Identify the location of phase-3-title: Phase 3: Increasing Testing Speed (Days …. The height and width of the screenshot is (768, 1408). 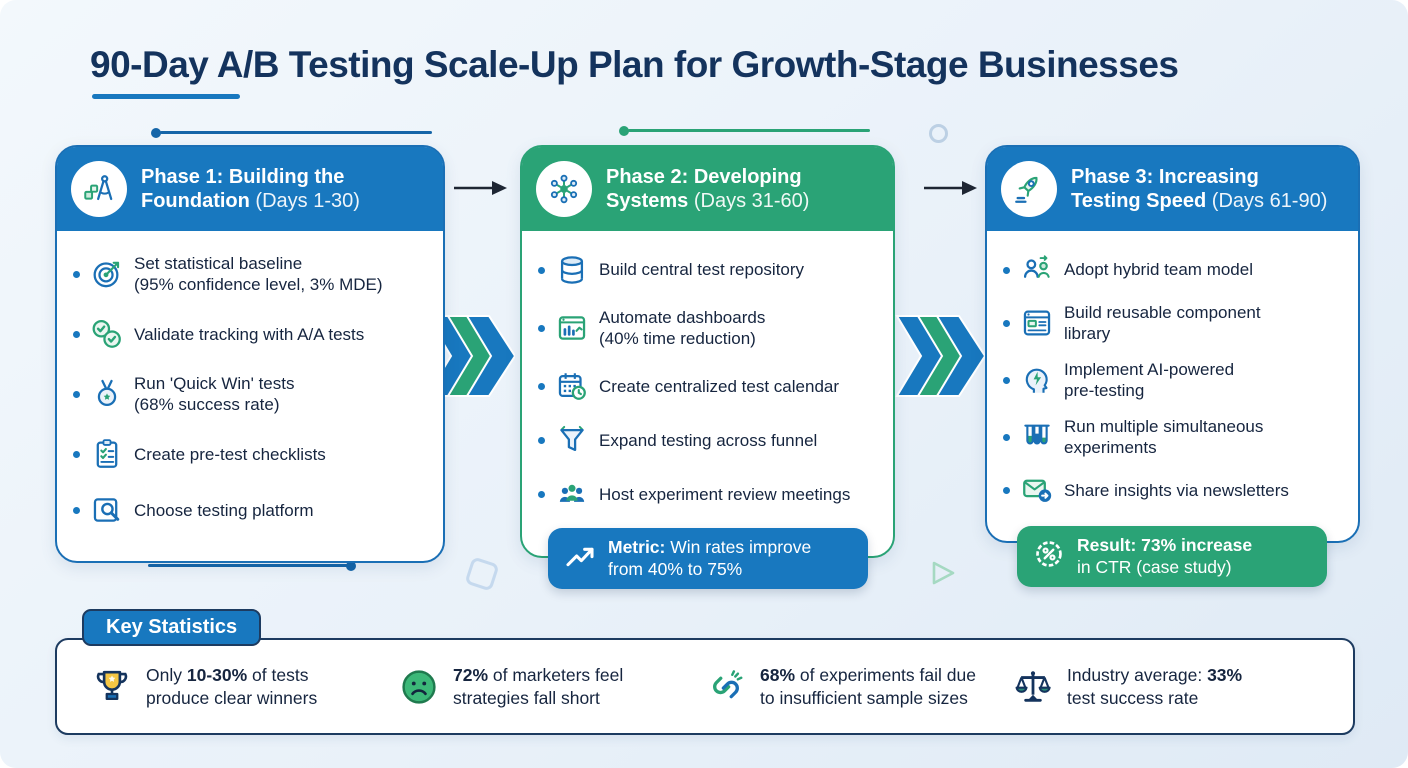
(1199, 189).